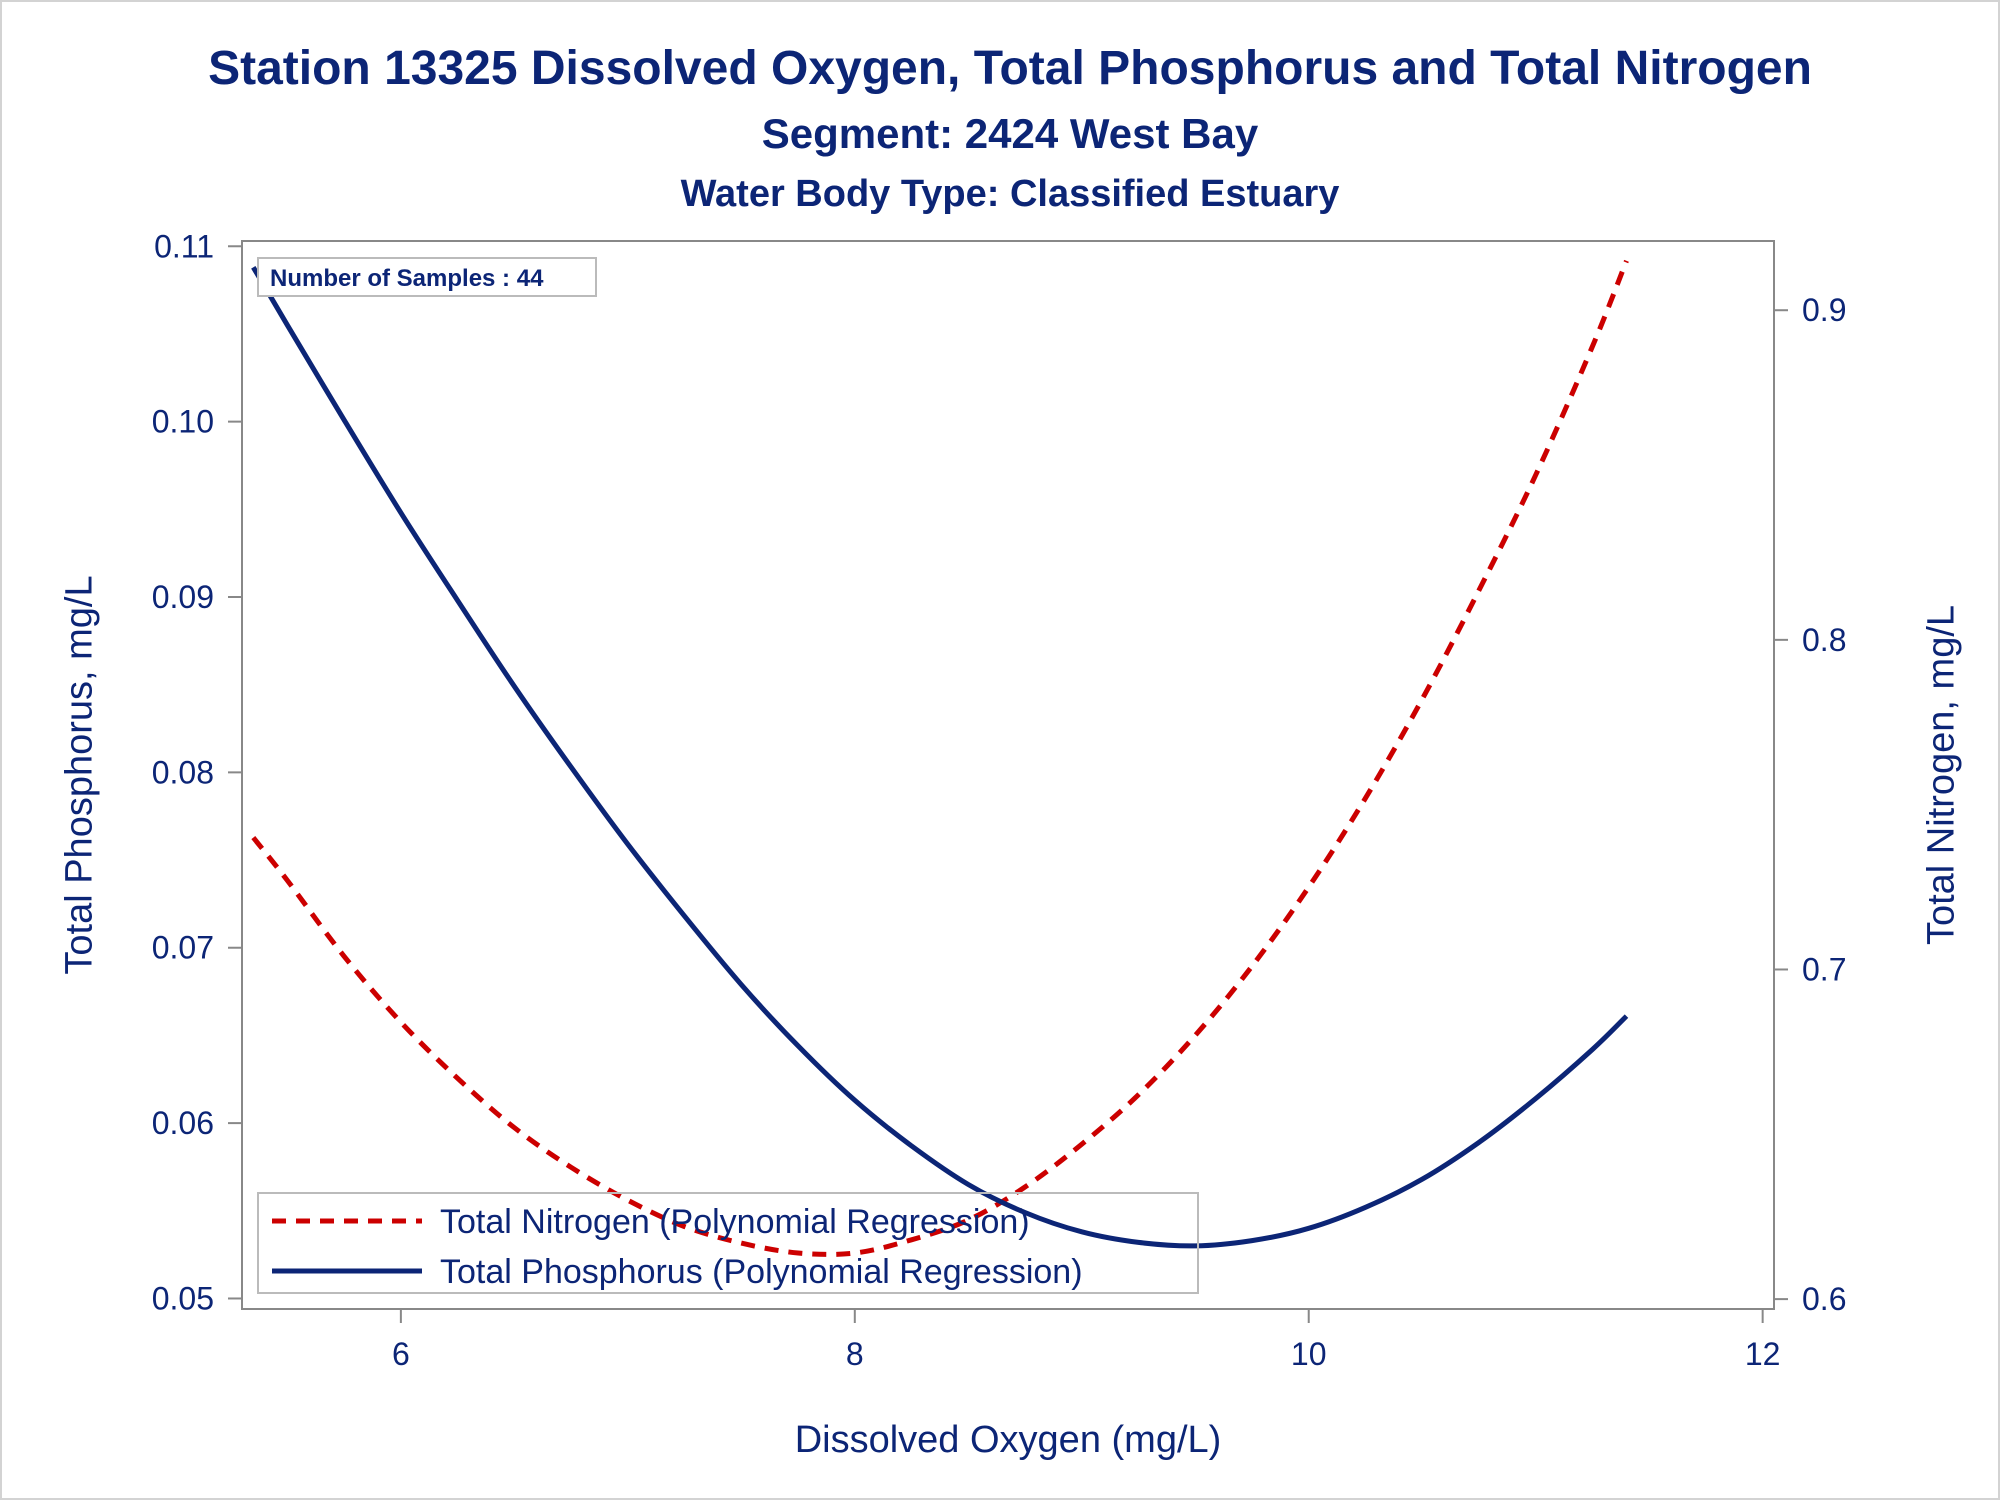 This screenshot has height=1500, width=2000. Describe the element at coordinates (183, 422) in the screenshot. I see `y-tick-label: 0.10` at that location.